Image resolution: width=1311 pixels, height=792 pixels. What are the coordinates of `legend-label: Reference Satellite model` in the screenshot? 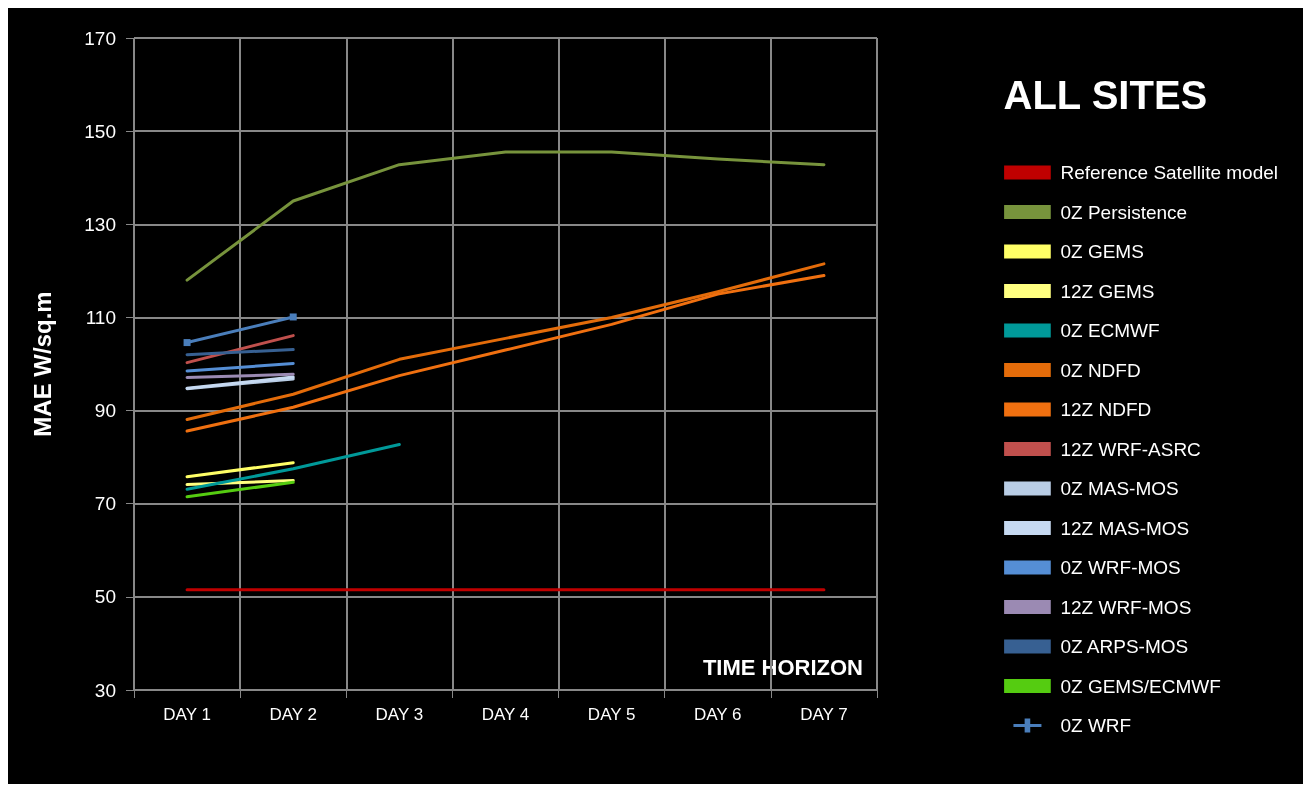 It's located at (1169, 172).